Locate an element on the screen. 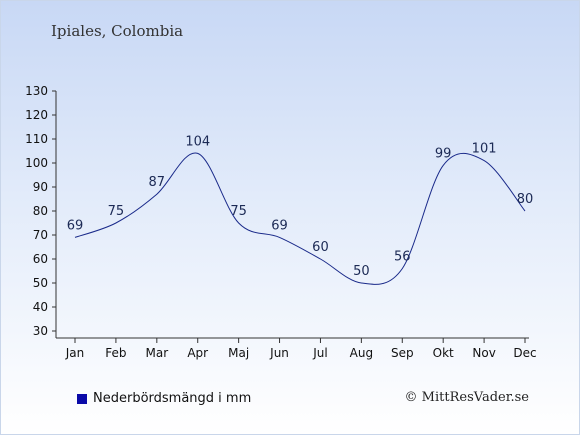  data-label: 60 is located at coordinates (320, 247).